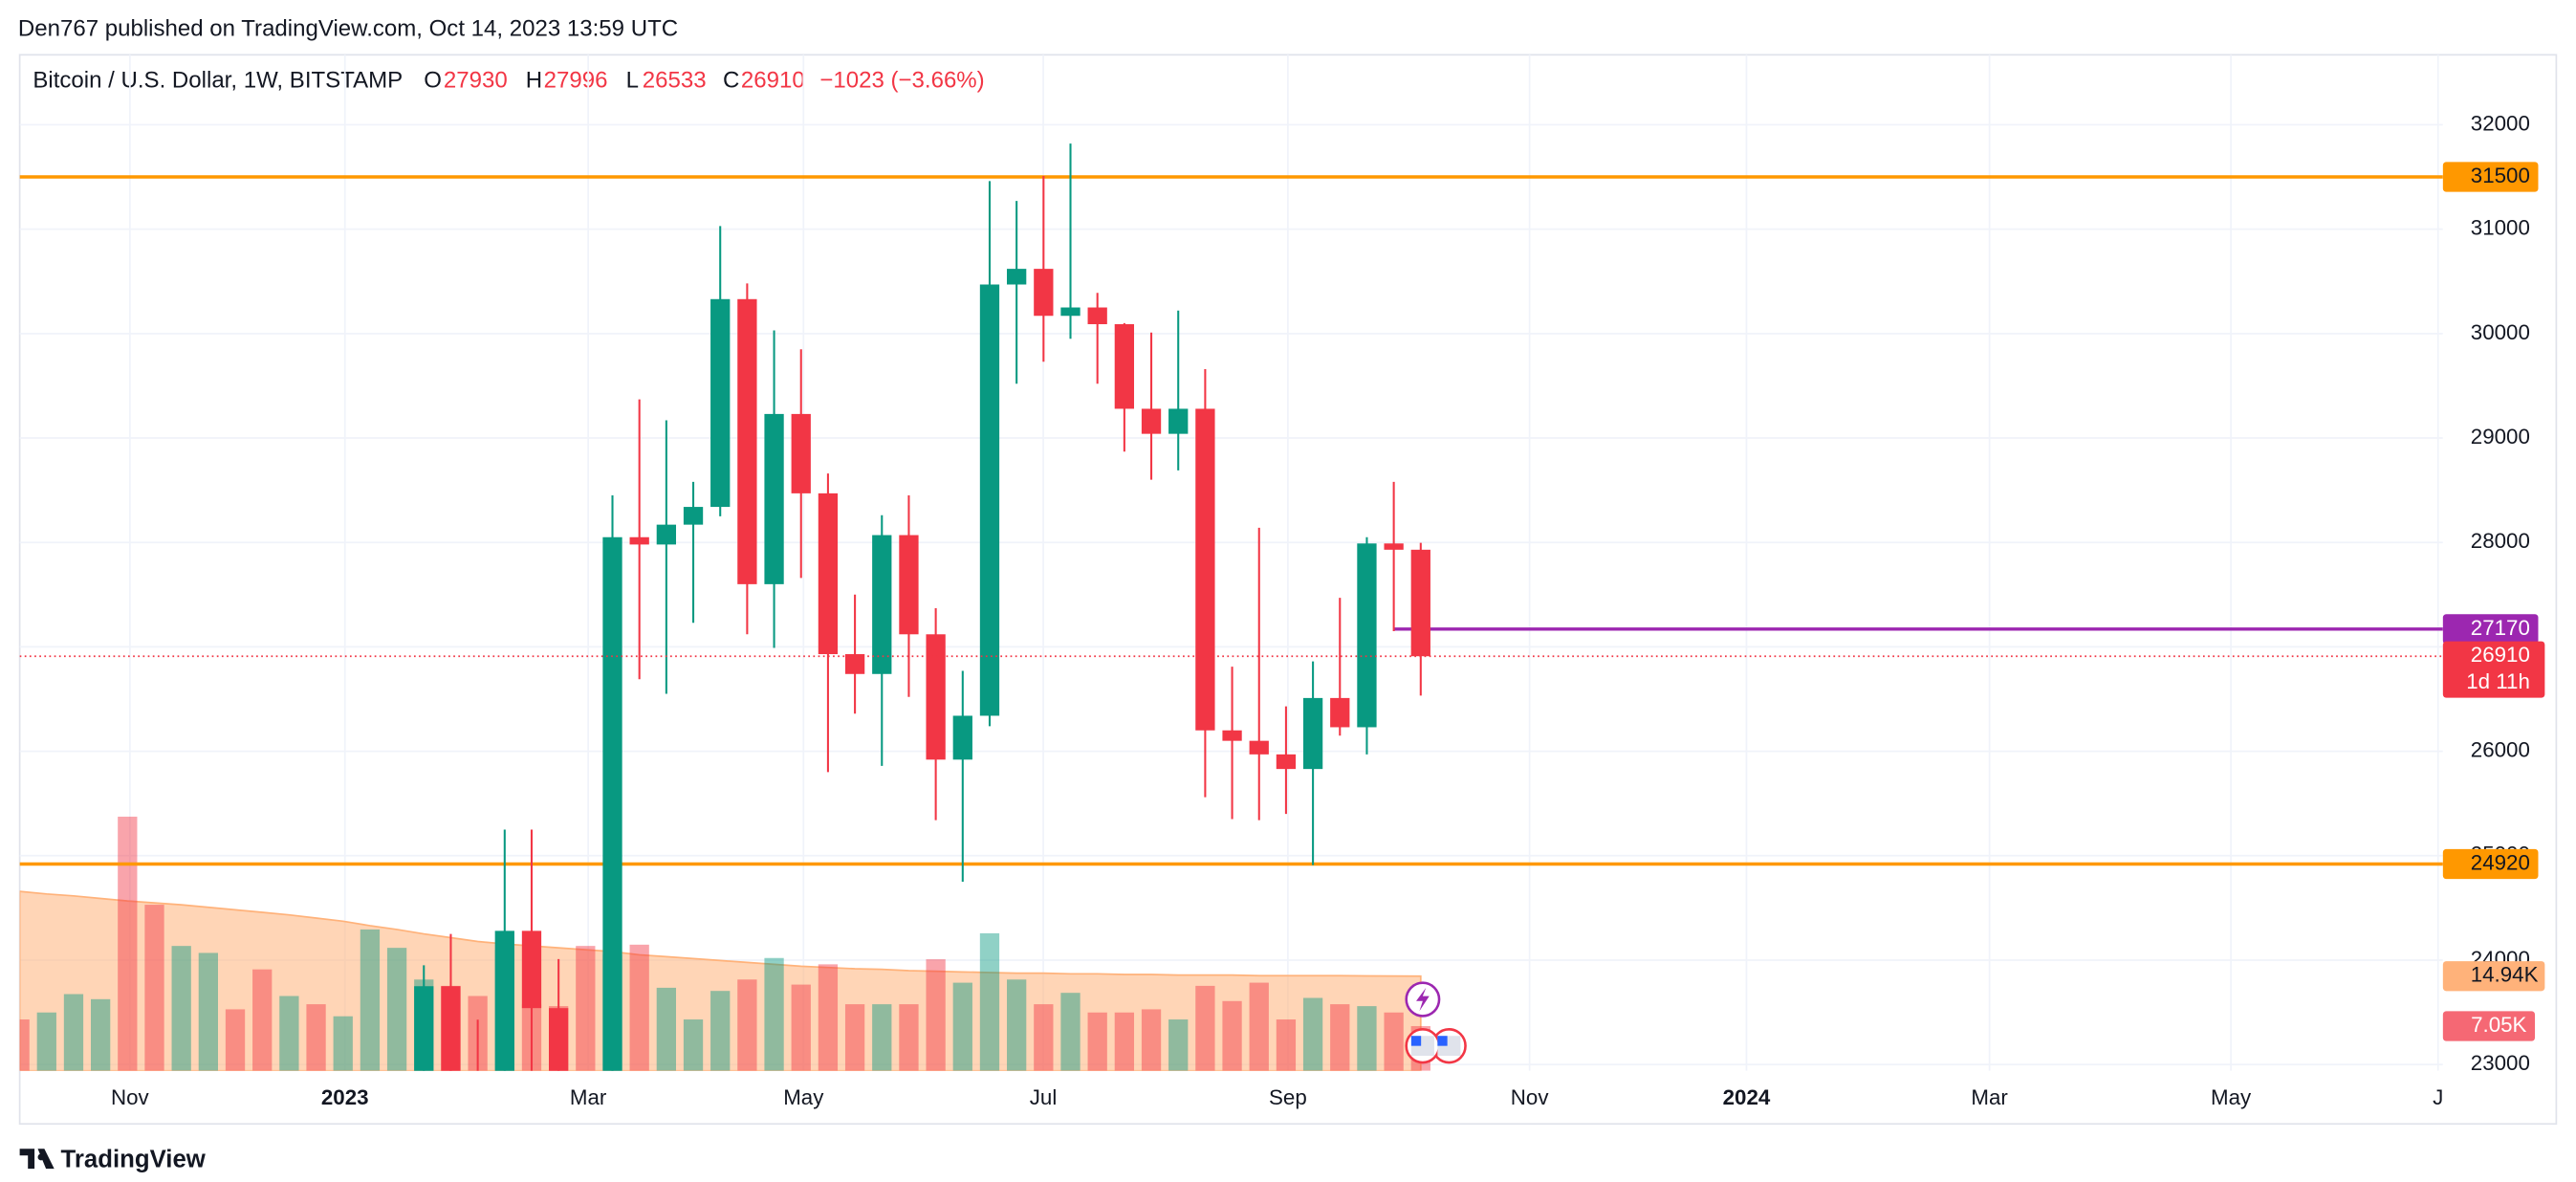 This screenshot has height=1182, width=2576. I want to click on event-icons, so click(1436, 1023).